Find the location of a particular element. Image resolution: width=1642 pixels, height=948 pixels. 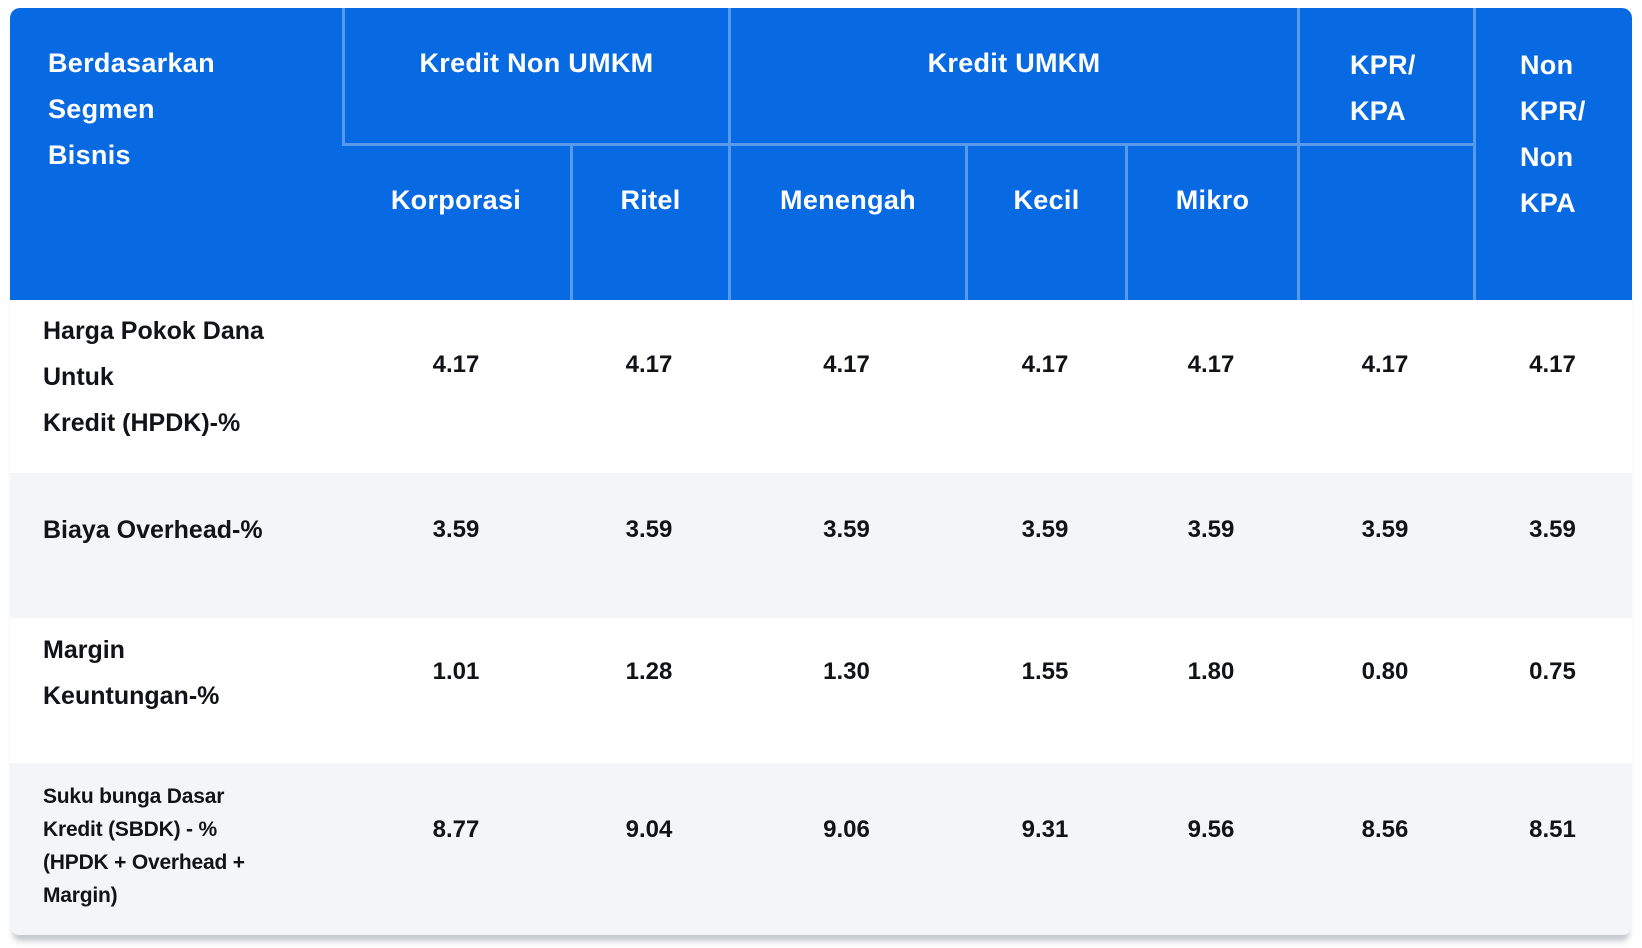

table-cell: 9.56 is located at coordinates (1211, 829).